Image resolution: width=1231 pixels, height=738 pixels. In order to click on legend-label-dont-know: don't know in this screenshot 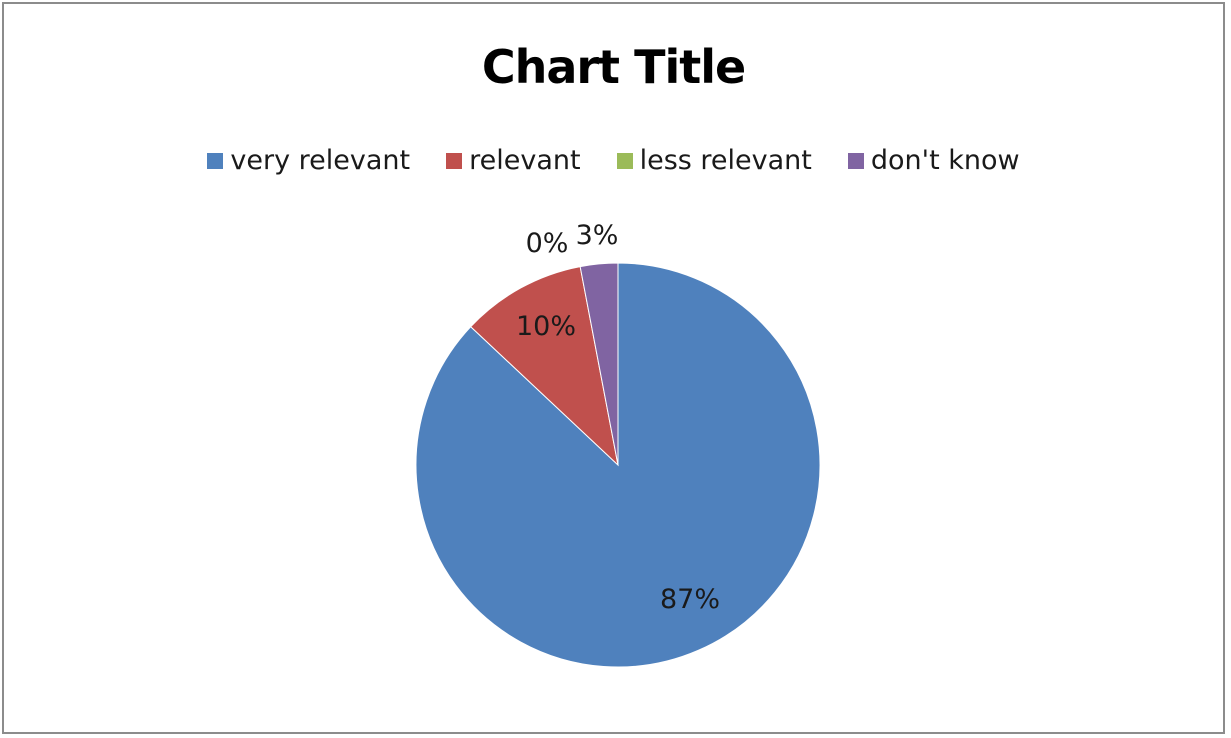, I will do `click(945, 160)`.